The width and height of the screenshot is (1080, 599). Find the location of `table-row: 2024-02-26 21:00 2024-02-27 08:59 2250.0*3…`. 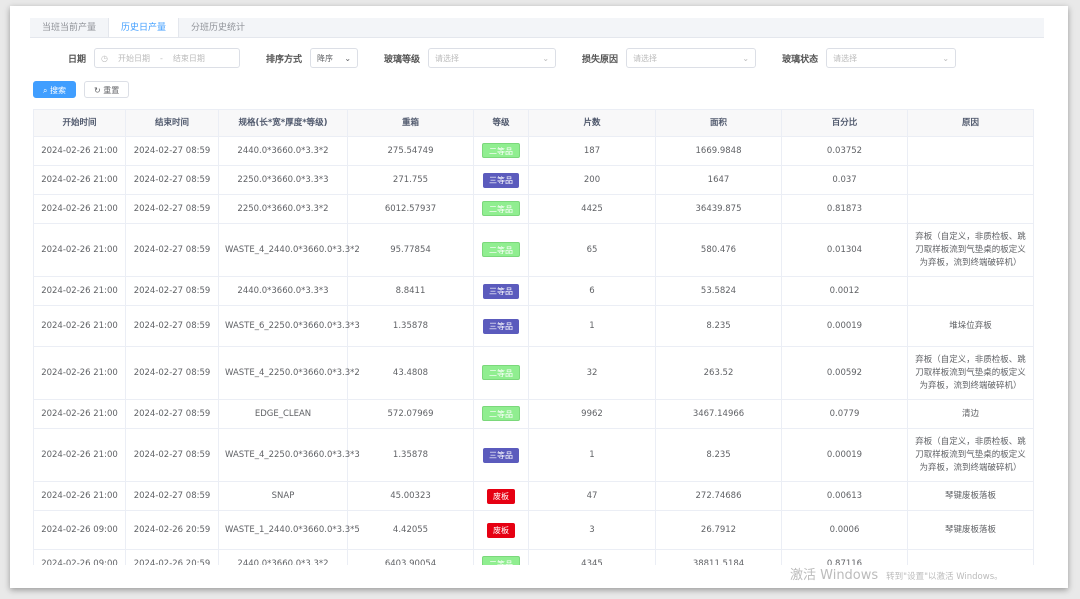

table-row: 2024-02-26 21:00 2024-02-27 08:59 2250.0*3… is located at coordinates (533, 209).